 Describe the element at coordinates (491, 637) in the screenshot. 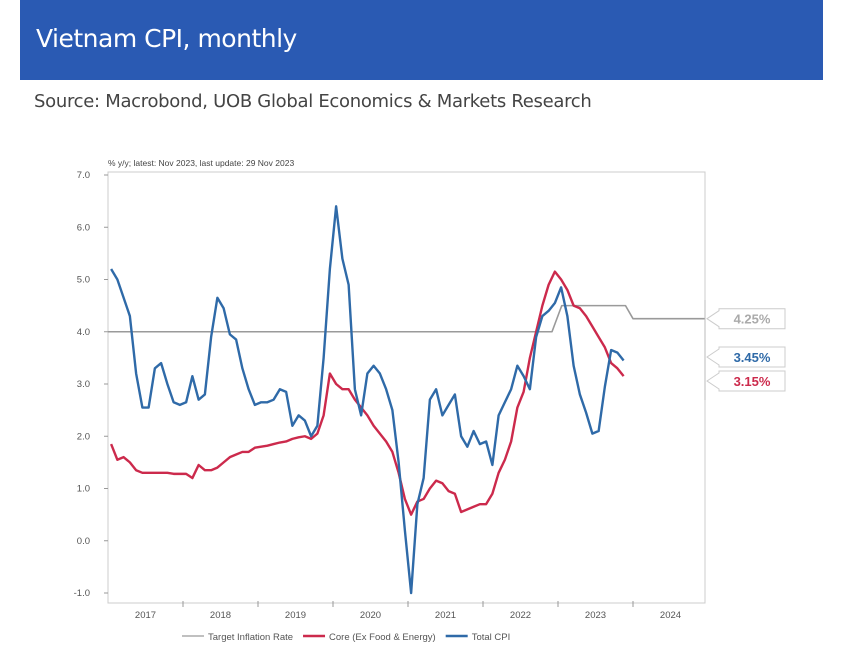

I see `legend-label: Total CPI` at that location.